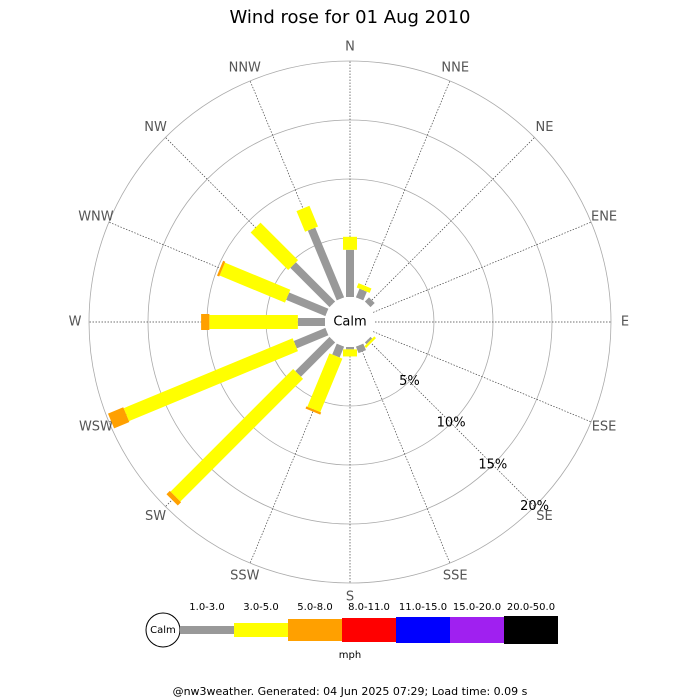  What do you see at coordinates (96, 216) in the screenshot?
I see `direction-label: WNW` at bounding box center [96, 216].